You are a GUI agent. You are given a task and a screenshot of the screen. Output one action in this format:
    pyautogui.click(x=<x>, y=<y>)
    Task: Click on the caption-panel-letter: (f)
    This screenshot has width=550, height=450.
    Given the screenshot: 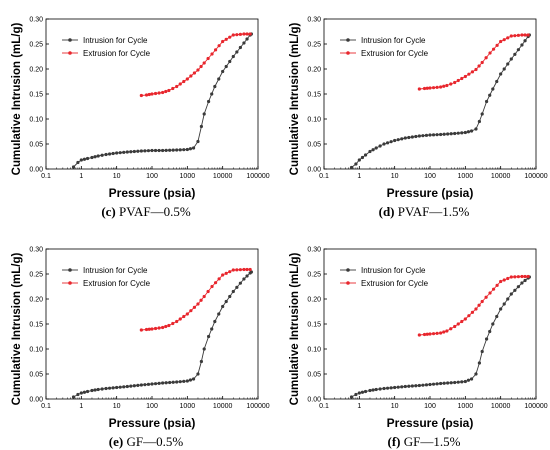 What is the action you would take?
    pyautogui.click(x=394, y=441)
    